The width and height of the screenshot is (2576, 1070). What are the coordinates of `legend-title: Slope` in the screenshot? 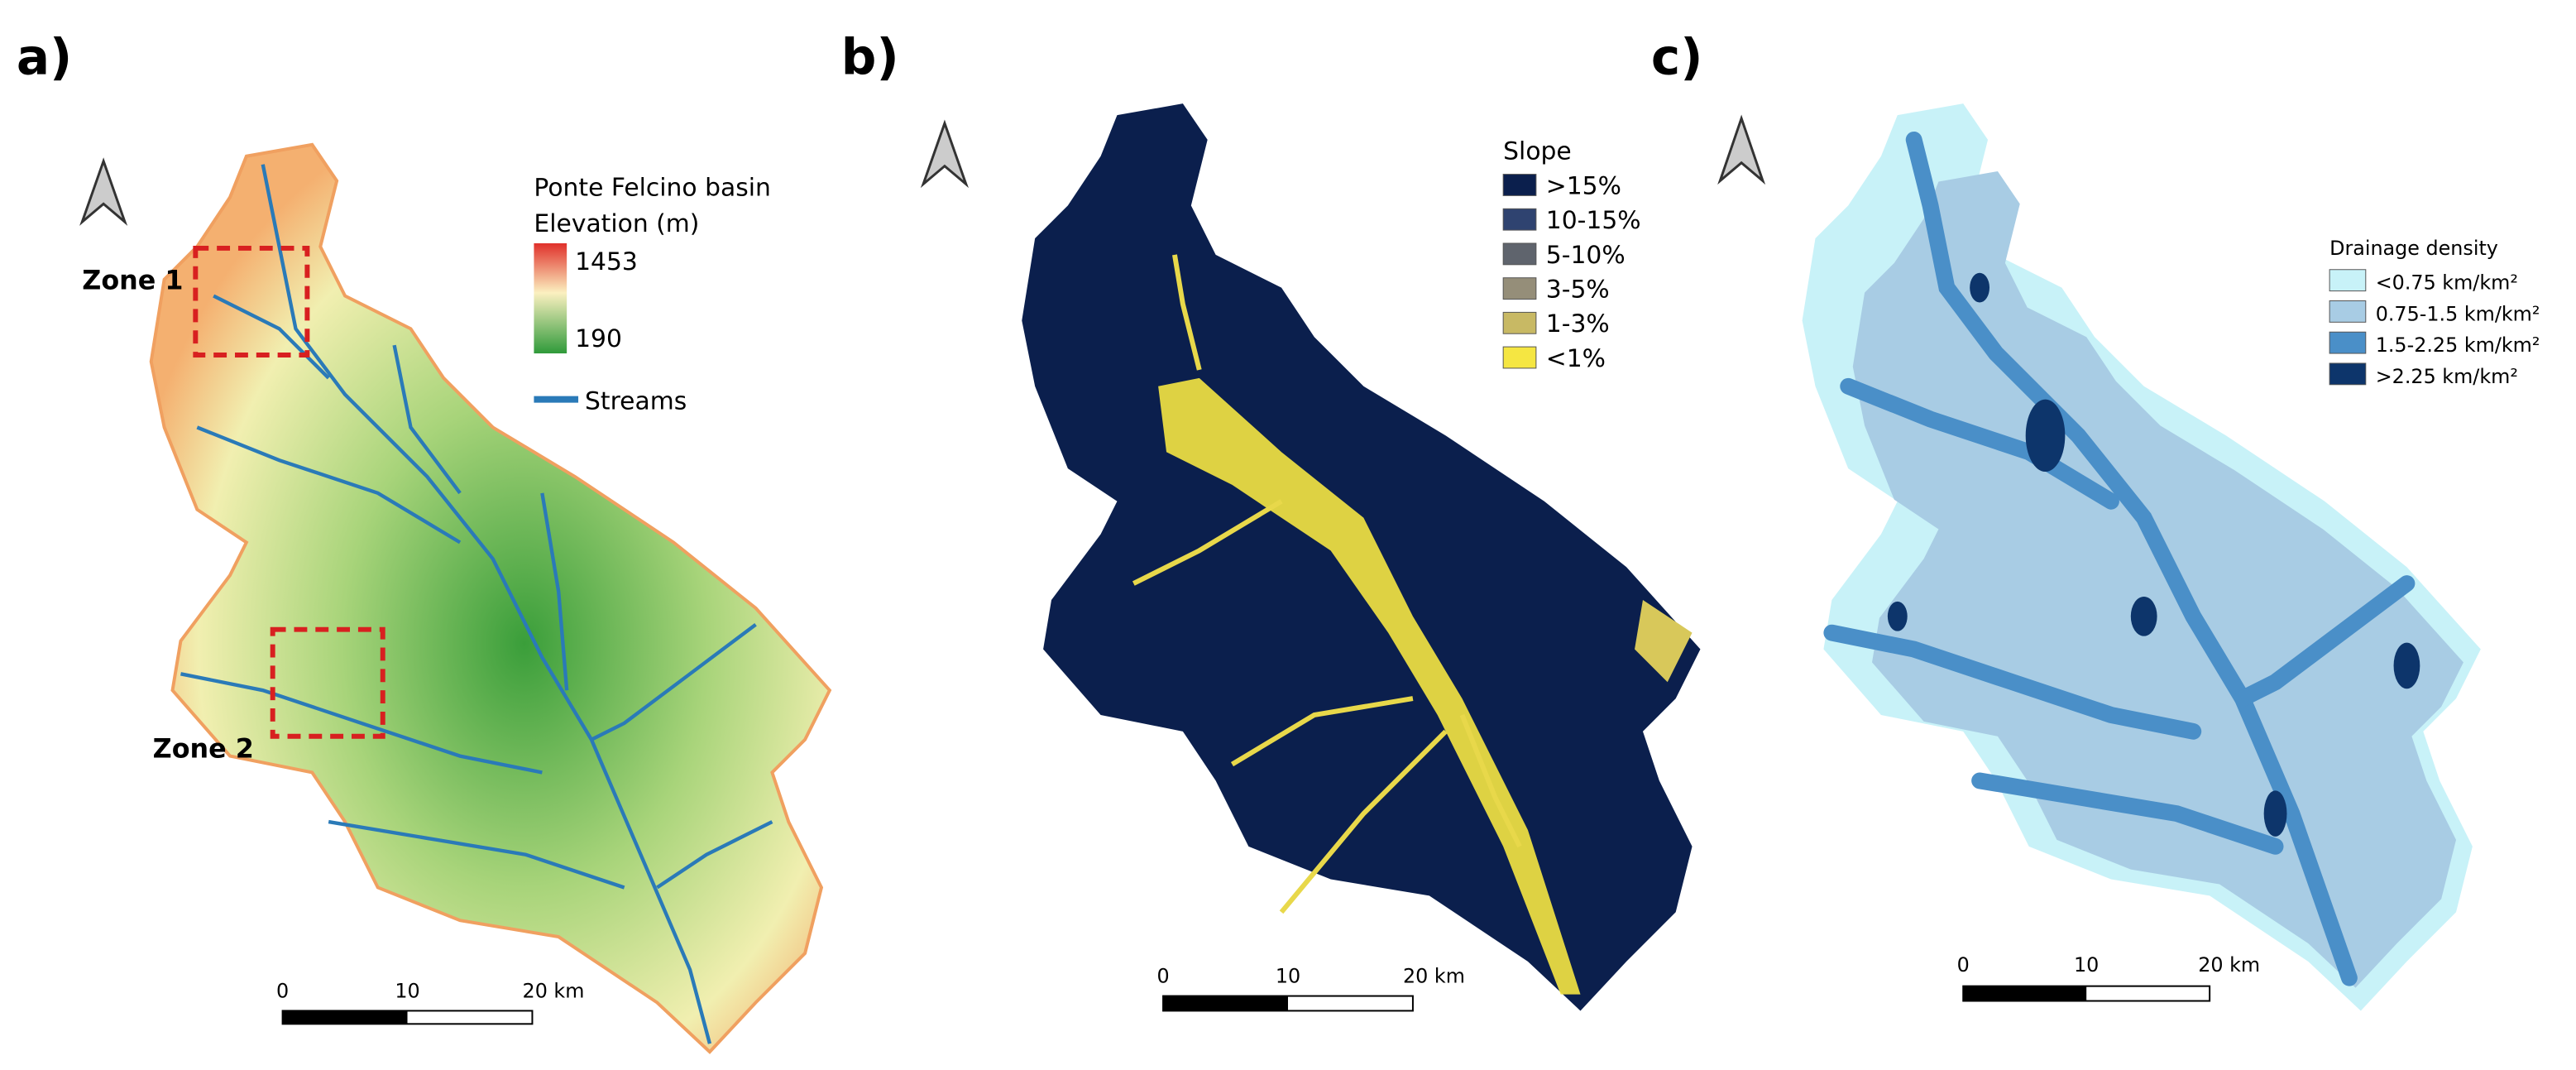 It's located at (1537, 152).